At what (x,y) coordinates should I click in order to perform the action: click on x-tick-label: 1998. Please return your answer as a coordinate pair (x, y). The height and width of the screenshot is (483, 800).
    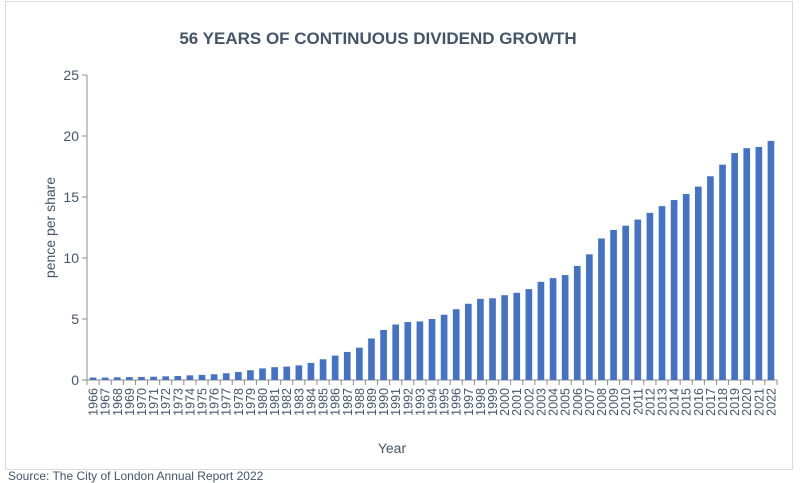
    Looking at the image, I should click on (481, 402).